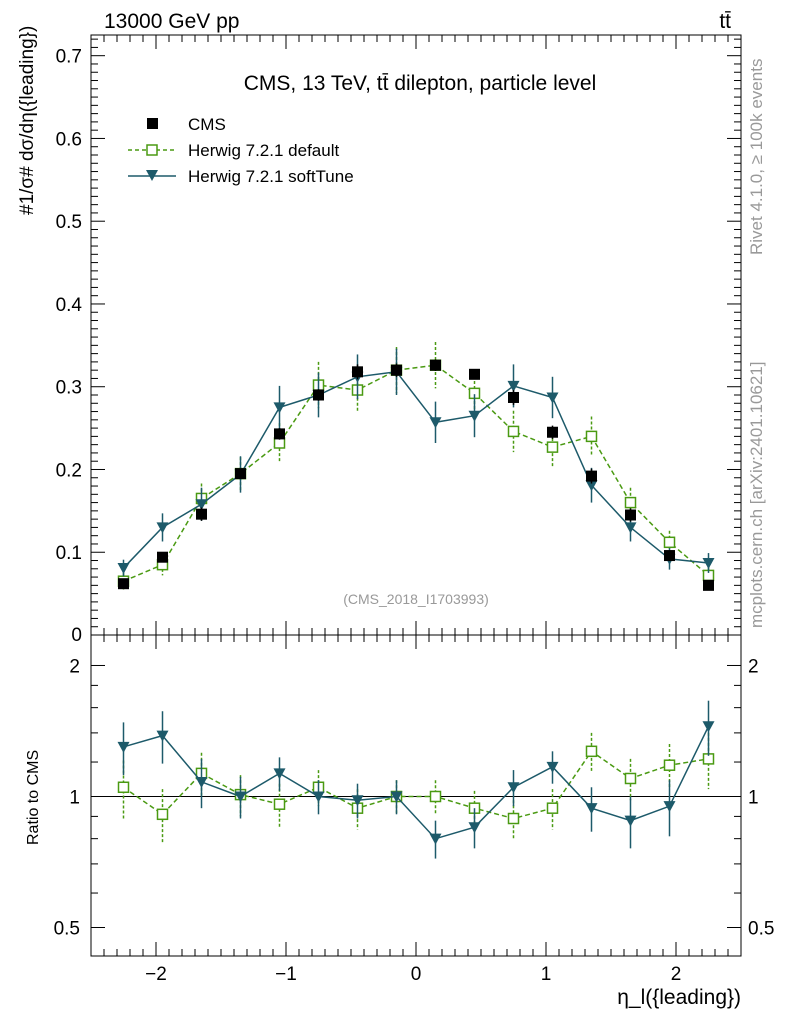 The image size is (786, 1024). I want to click on y-tick-label-main: 0.3, so click(69, 388).